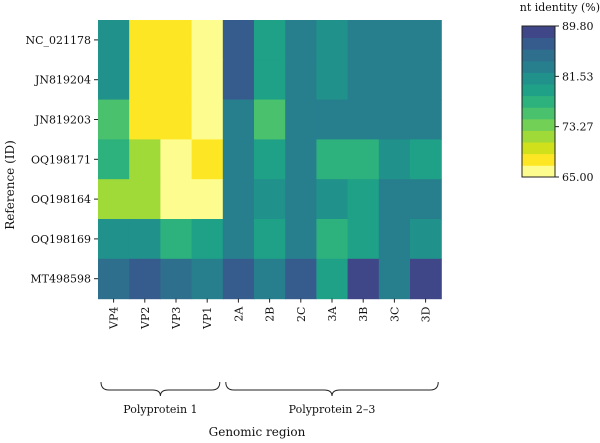 This screenshot has height=443, width=600. I want to click on heatmap-cell-OQ198164-3A, so click(332, 199).